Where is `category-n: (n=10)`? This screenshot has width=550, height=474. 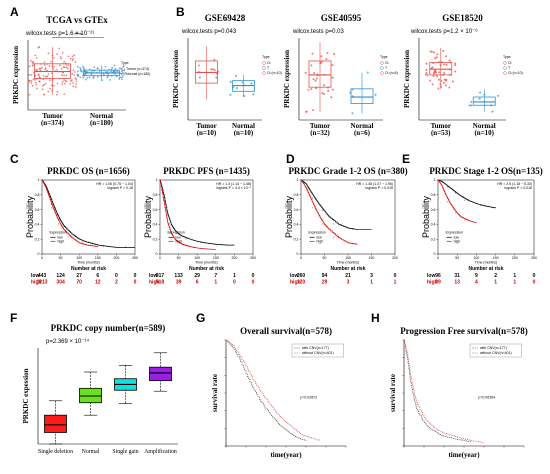
category-n: (n=10) is located at coordinates (484, 133).